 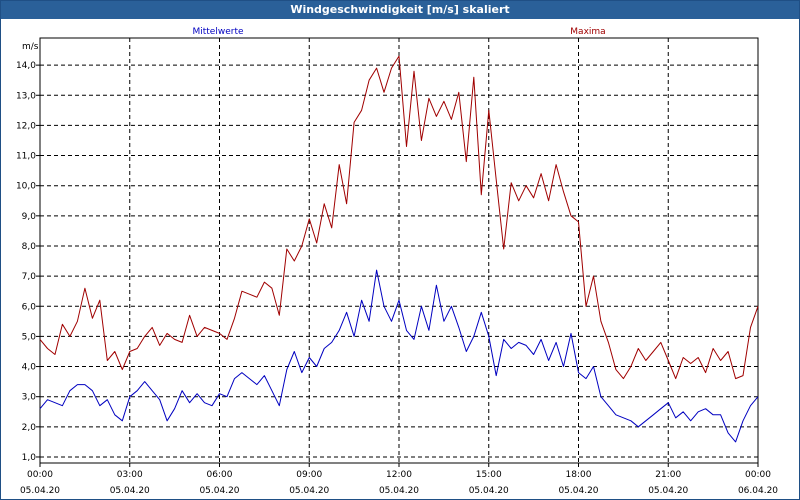 What do you see at coordinates (758, 491) in the screenshot?
I see `x-tick-date: 06.04.20` at bounding box center [758, 491].